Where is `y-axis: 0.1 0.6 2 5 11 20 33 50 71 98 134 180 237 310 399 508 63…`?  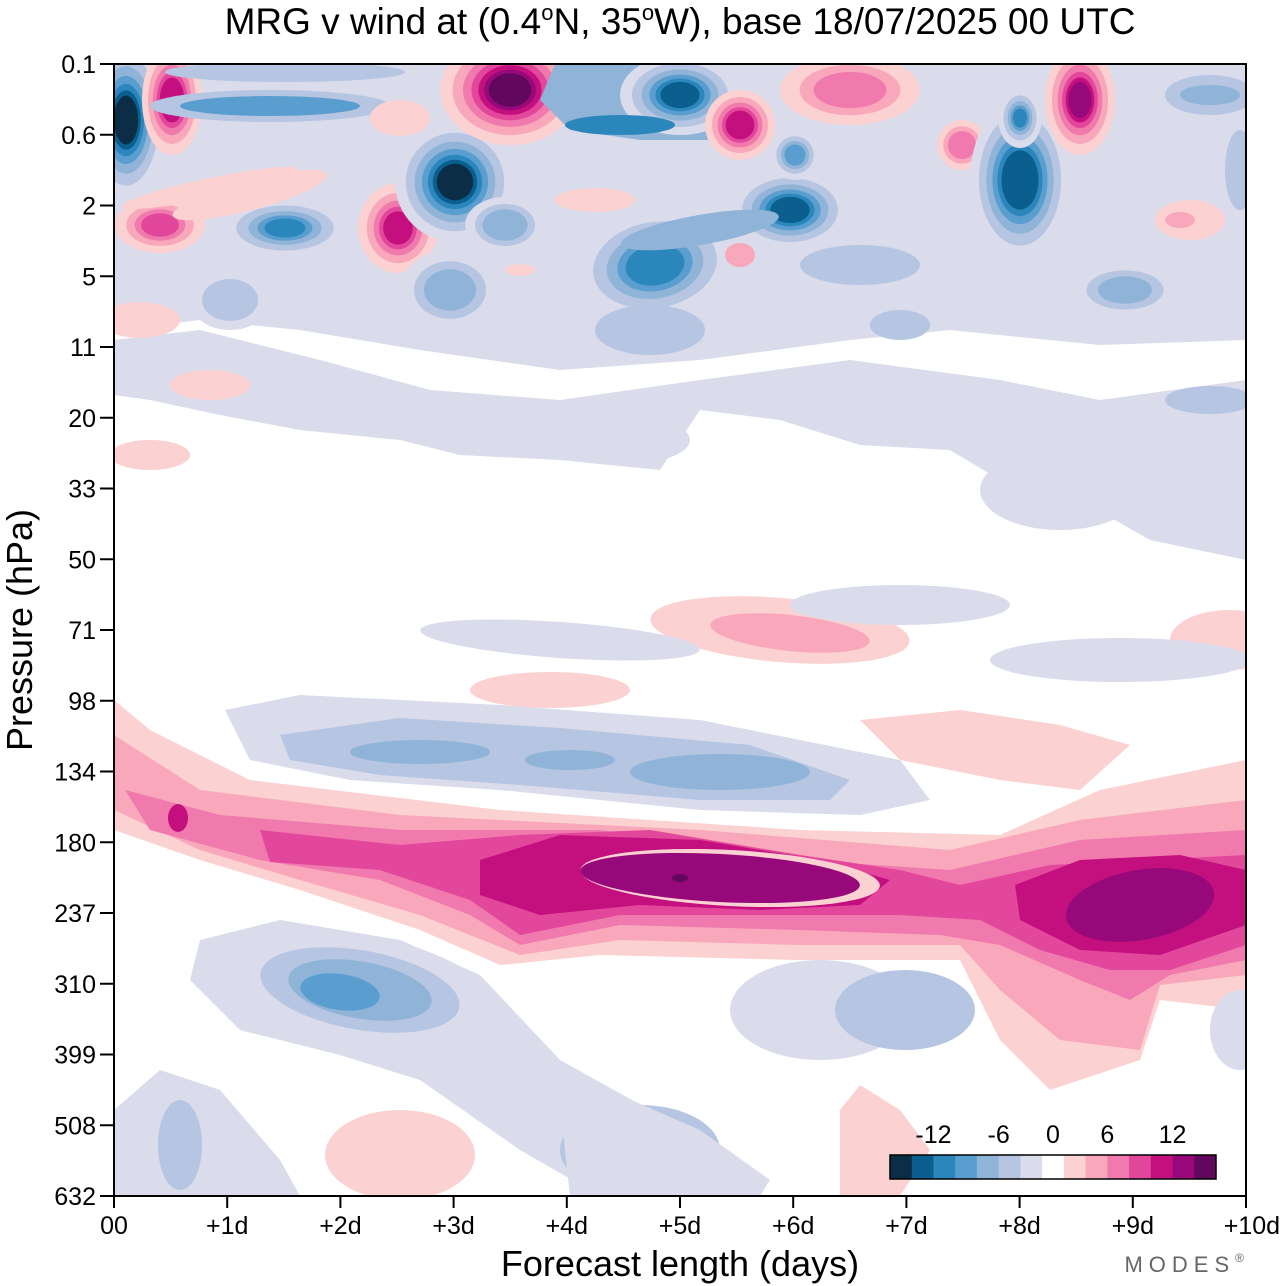 y-axis: 0.1 0.6 2 5 11 20 33 50 71 98 134 180 237 310 399 508 63… is located at coordinates (84, 631).